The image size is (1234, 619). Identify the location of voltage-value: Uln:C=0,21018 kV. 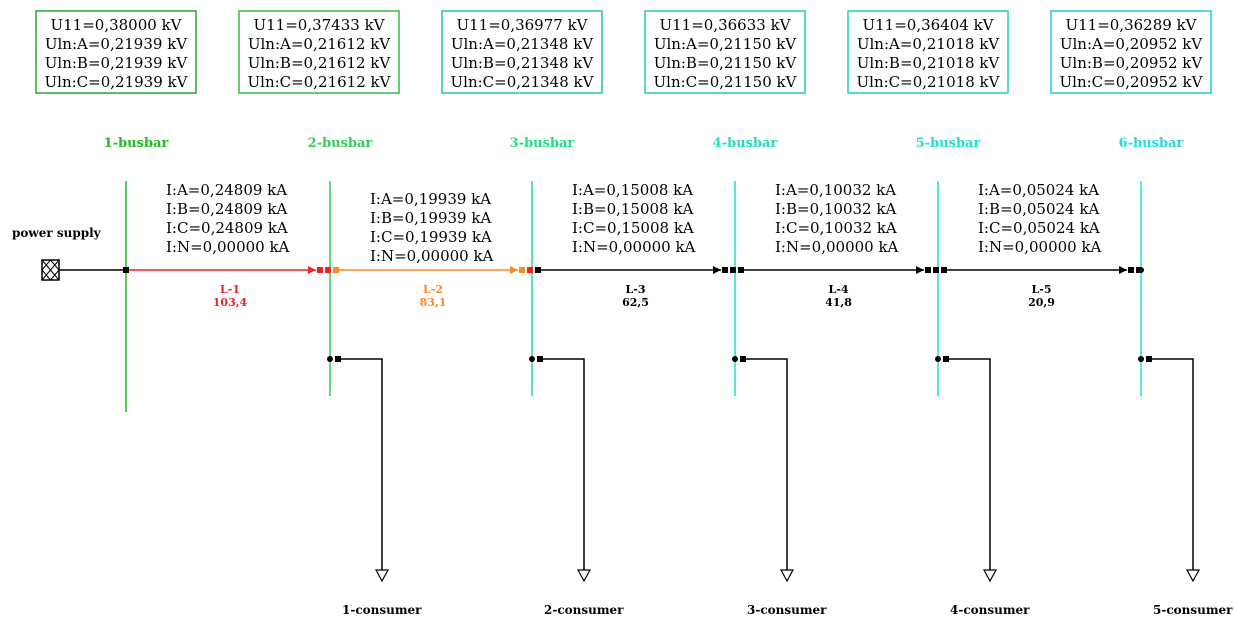
(929, 82).